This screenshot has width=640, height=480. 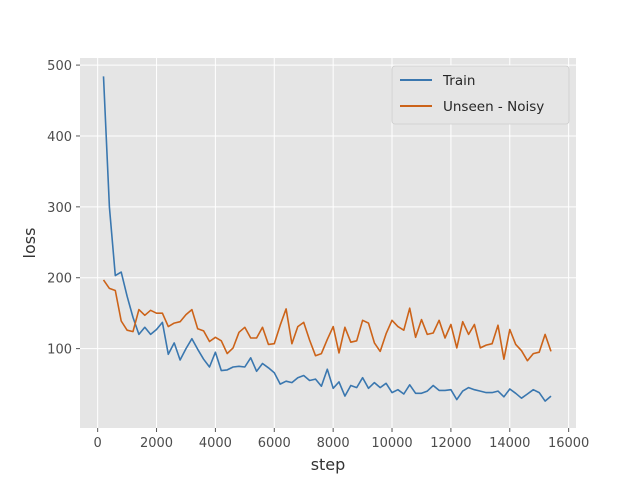 I want to click on x-axis: 0 2000 4000 6000 8000 10000 12000 14000 16000, so click(x=341, y=439).